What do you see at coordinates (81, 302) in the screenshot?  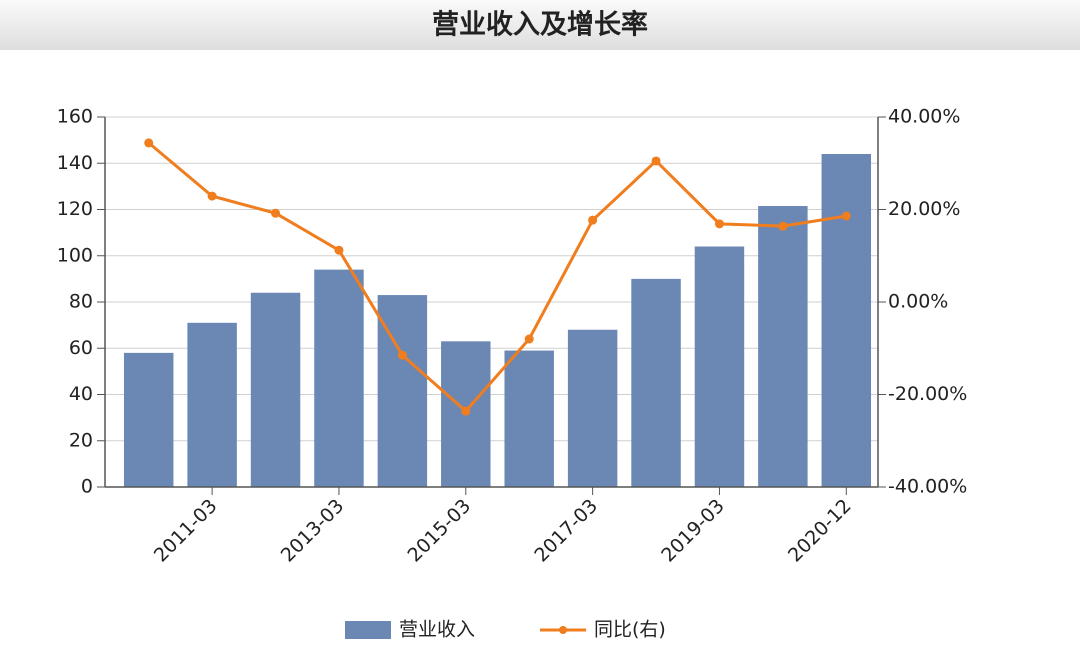 I see `y-tick-label: 80` at bounding box center [81, 302].